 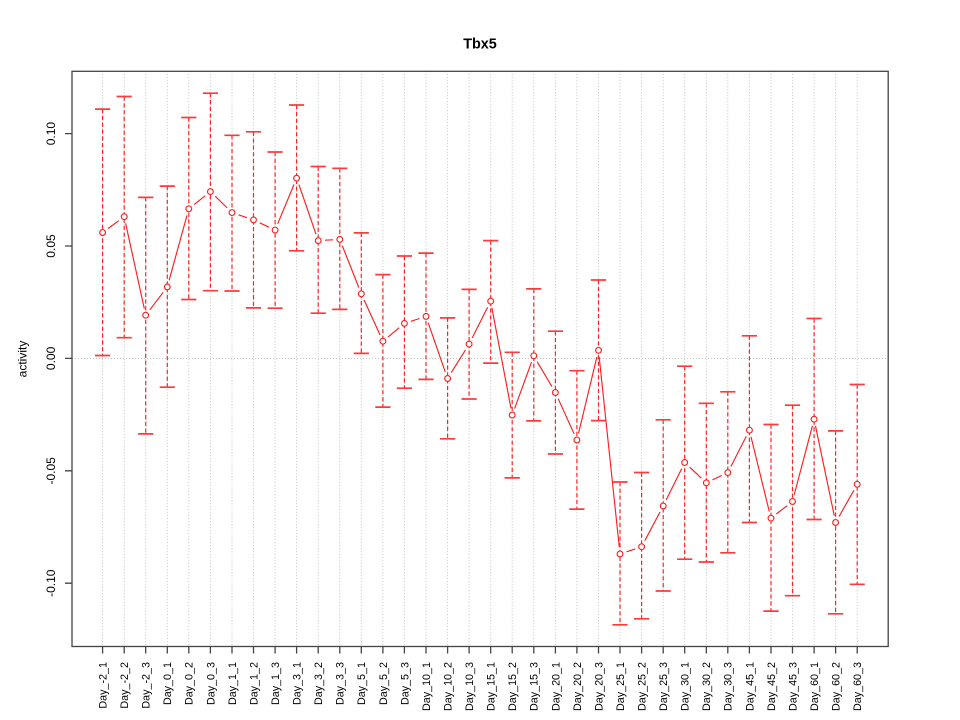 What do you see at coordinates (480, 45) in the screenshot?
I see `svg-text: Tbx5` at bounding box center [480, 45].